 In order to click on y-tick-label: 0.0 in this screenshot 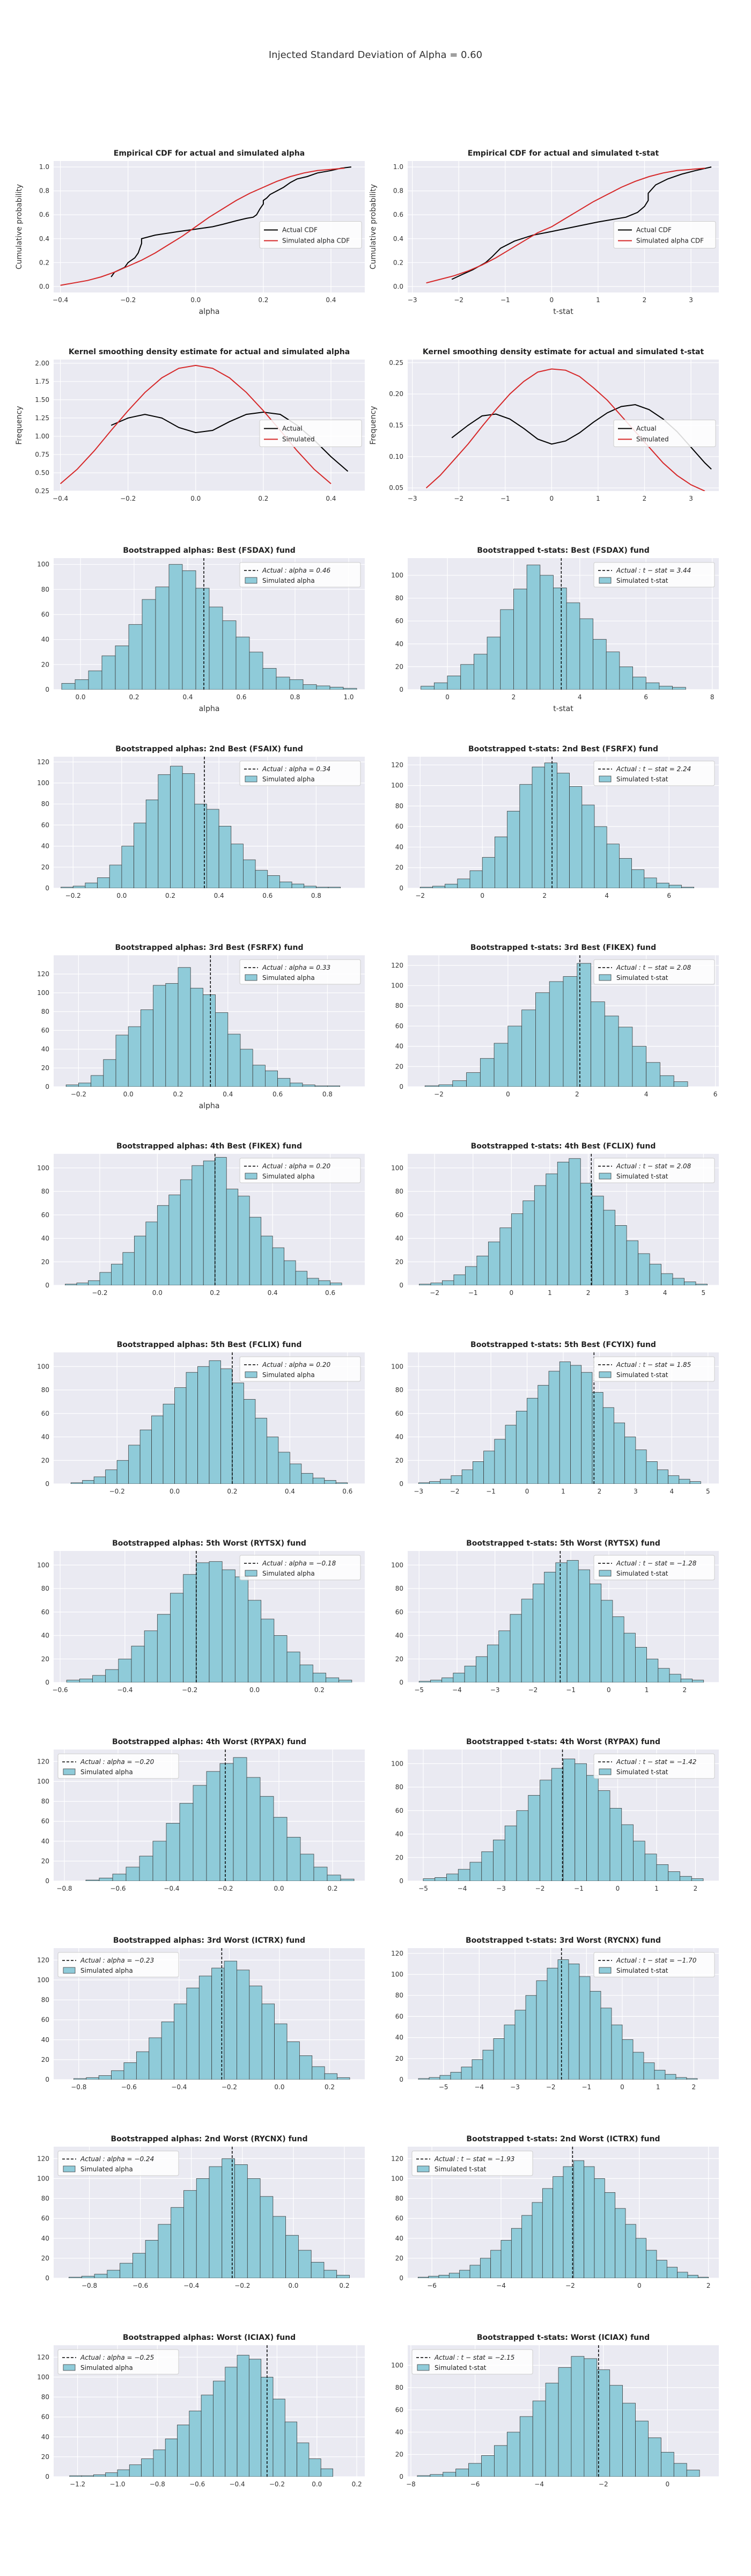, I will do `click(398, 286)`.